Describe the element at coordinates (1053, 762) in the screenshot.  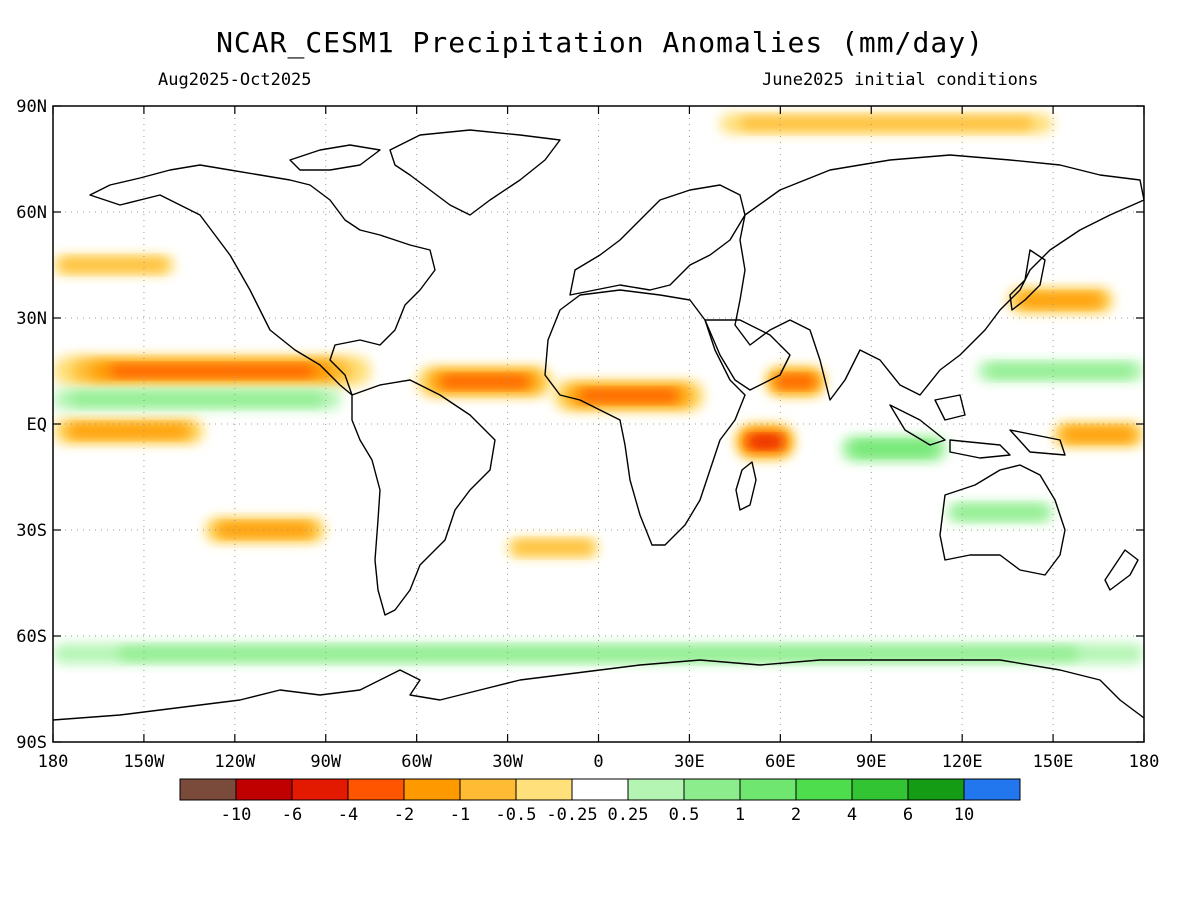
I see `lon-label: 150E` at that location.